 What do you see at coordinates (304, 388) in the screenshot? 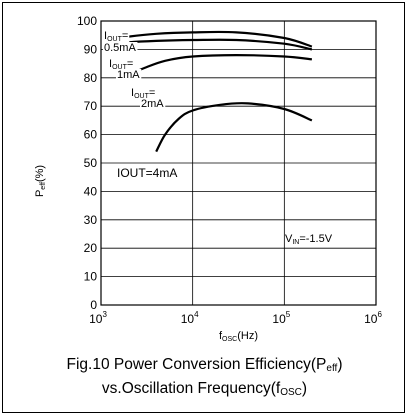
I see `caption-line-2-tail: )` at bounding box center [304, 388].